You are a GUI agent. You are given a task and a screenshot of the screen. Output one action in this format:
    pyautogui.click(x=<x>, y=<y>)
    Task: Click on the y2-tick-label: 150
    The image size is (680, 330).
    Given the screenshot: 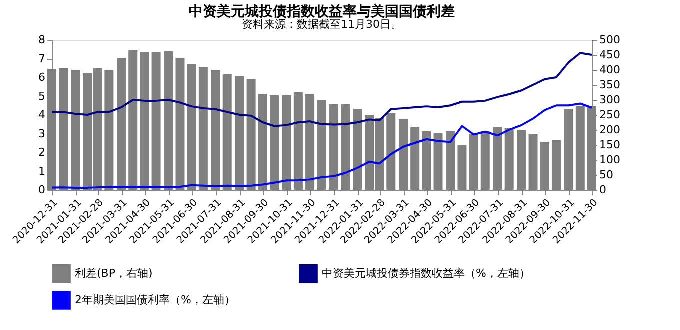 What is the action you would take?
    pyautogui.click(x=610, y=145)
    